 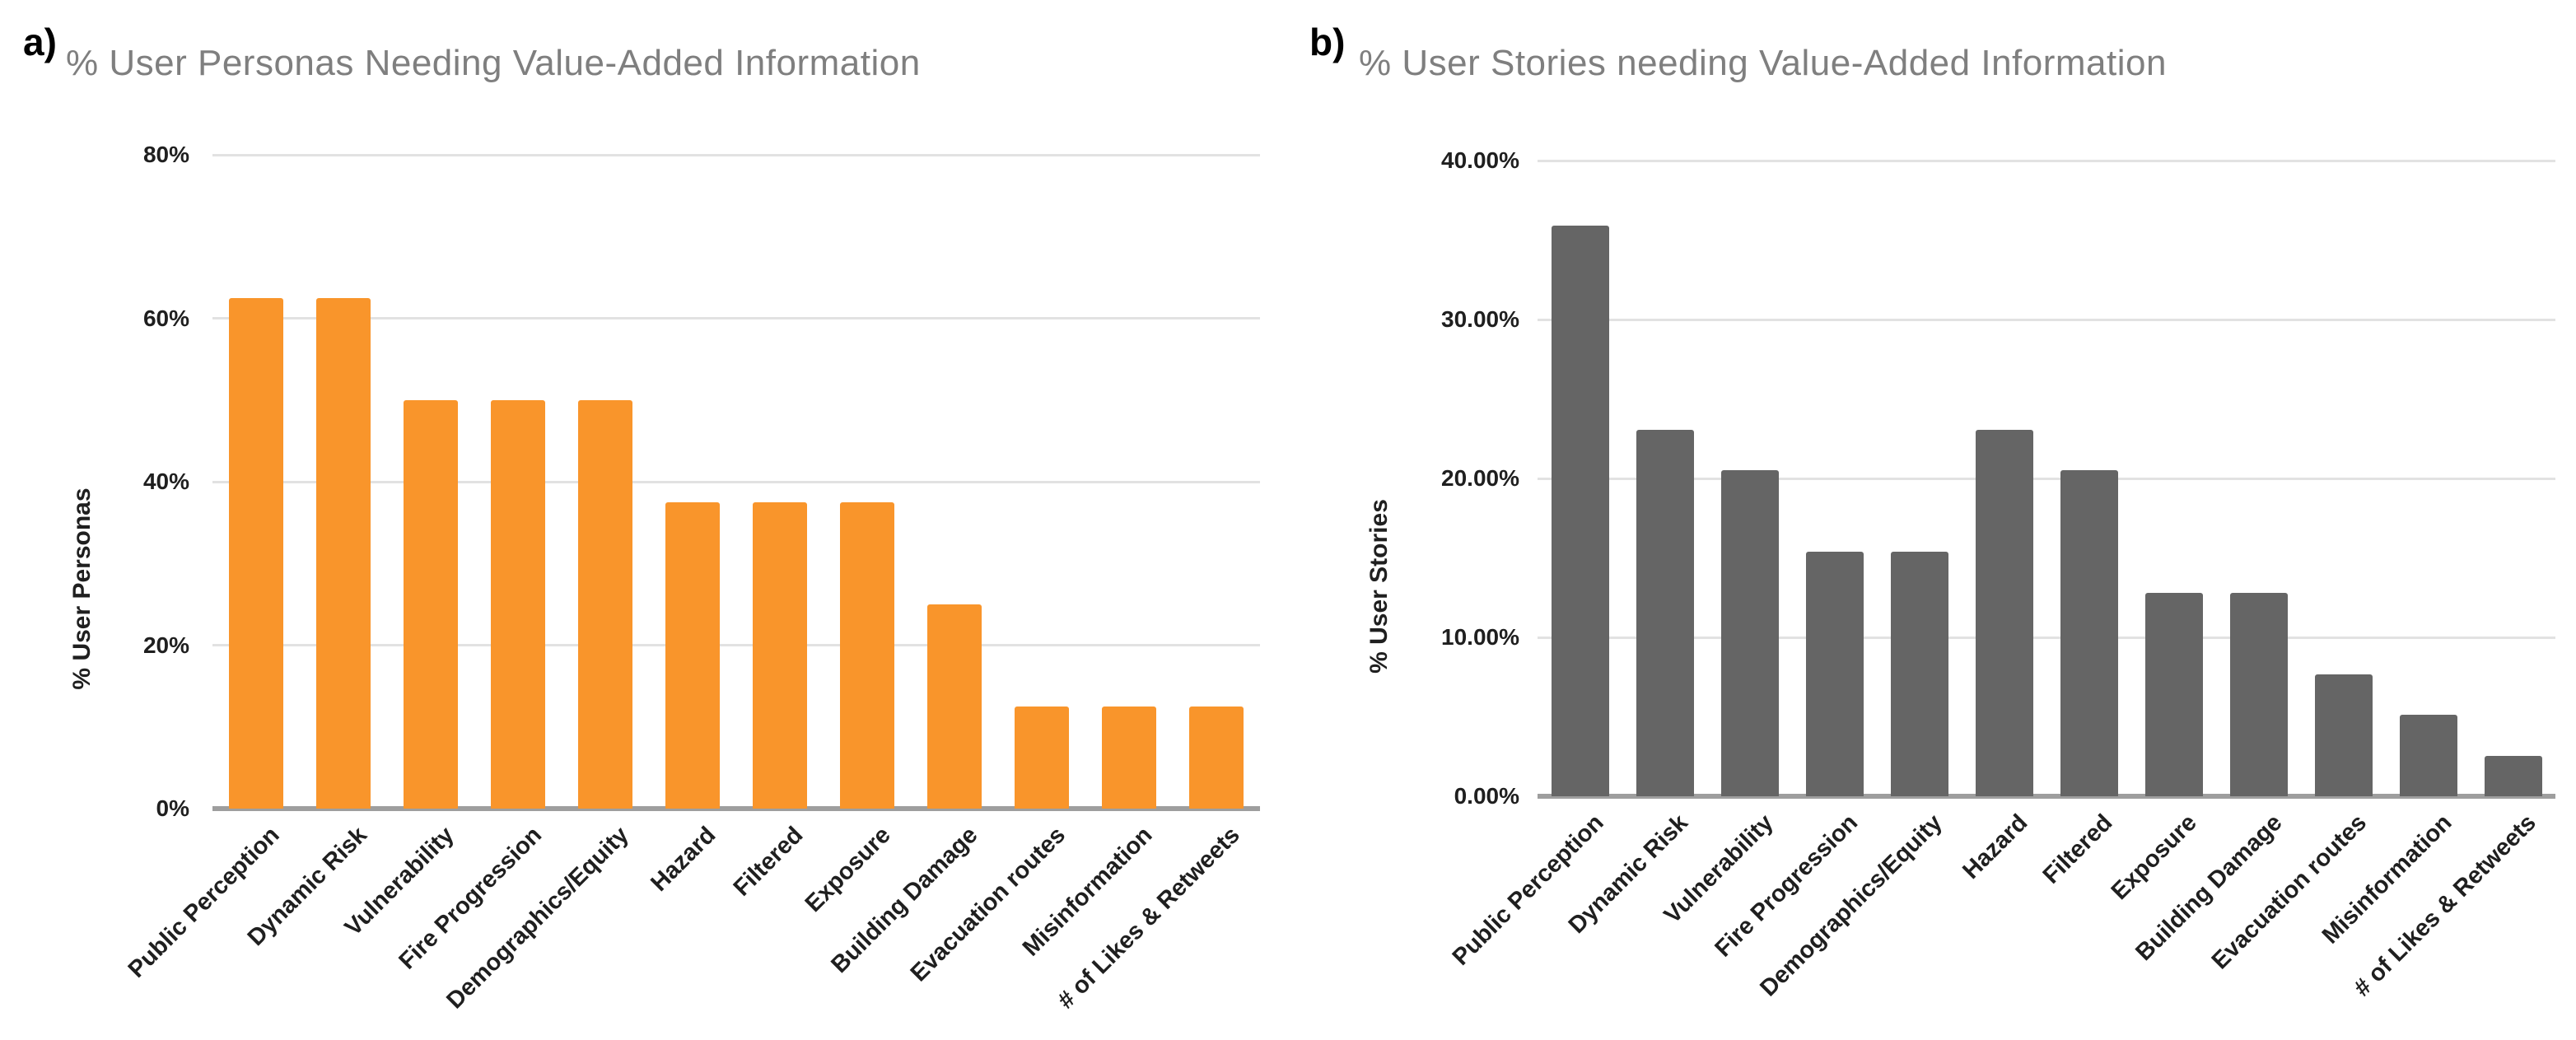 What do you see at coordinates (172, 808) in the screenshot?
I see `y-tick-label: 0%` at bounding box center [172, 808].